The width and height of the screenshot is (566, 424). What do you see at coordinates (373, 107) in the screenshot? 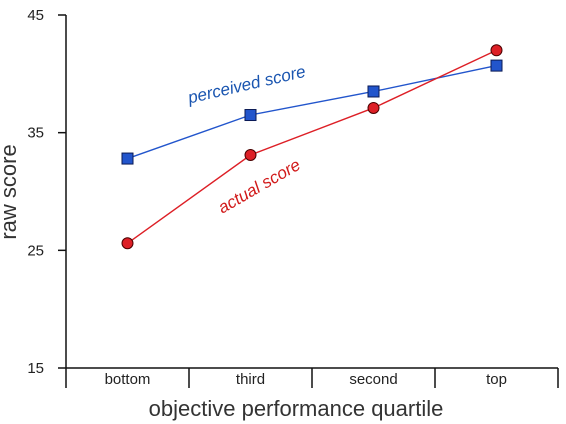
I see `point-actual-score-second` at bounding box center [373, 107].